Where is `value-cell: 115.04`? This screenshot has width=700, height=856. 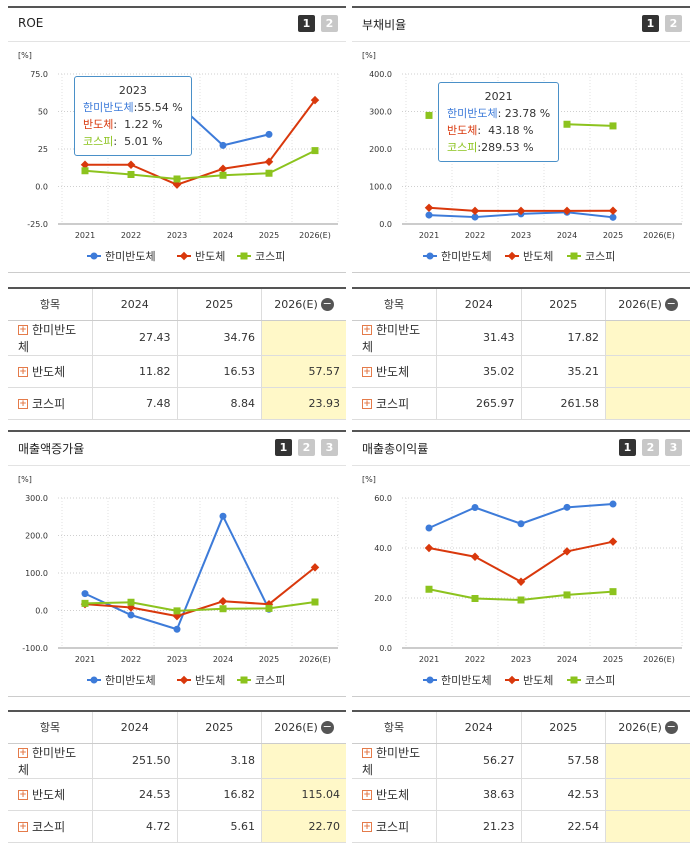
value-cell: 115.04 is located at coordinates (303, 794).